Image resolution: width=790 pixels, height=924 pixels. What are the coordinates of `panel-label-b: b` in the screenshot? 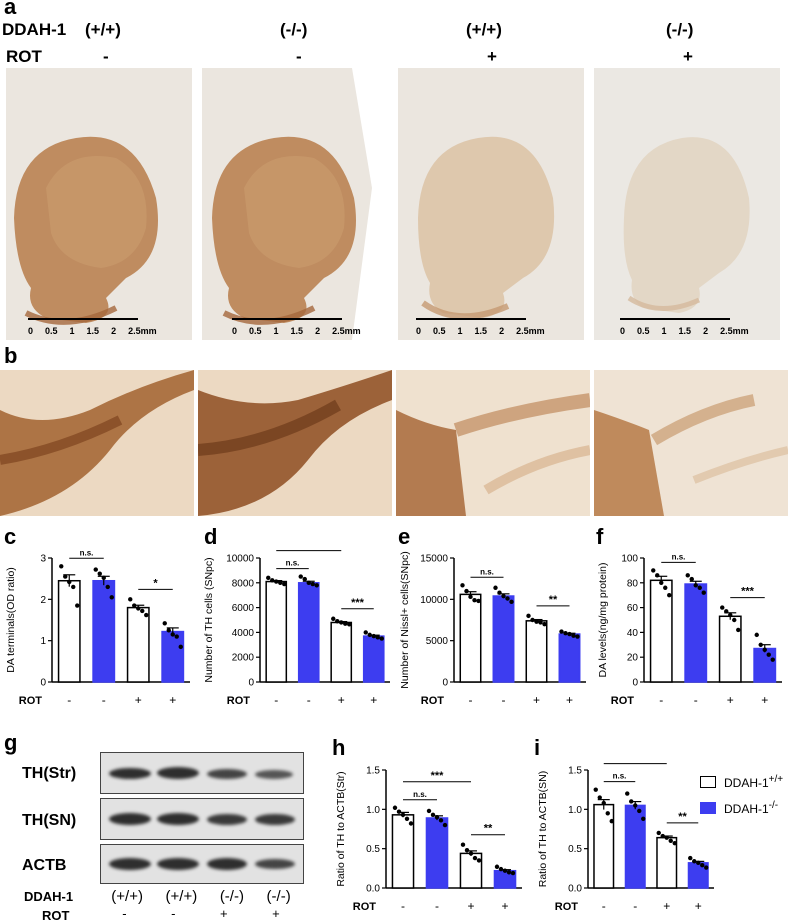 It's located at (11, 355).